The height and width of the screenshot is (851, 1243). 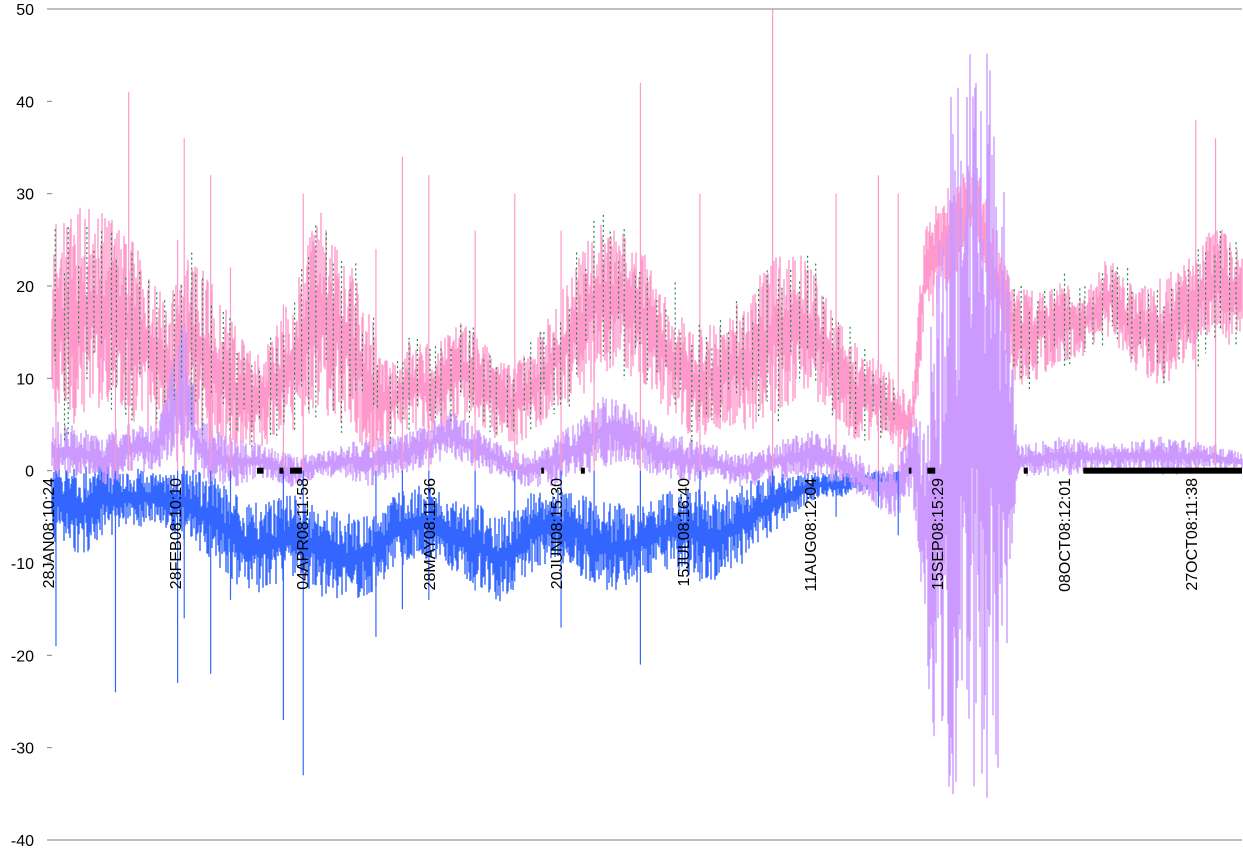 I want to click on x-tick-label: 20JUN08:15:30, so click(x=557, y=533).